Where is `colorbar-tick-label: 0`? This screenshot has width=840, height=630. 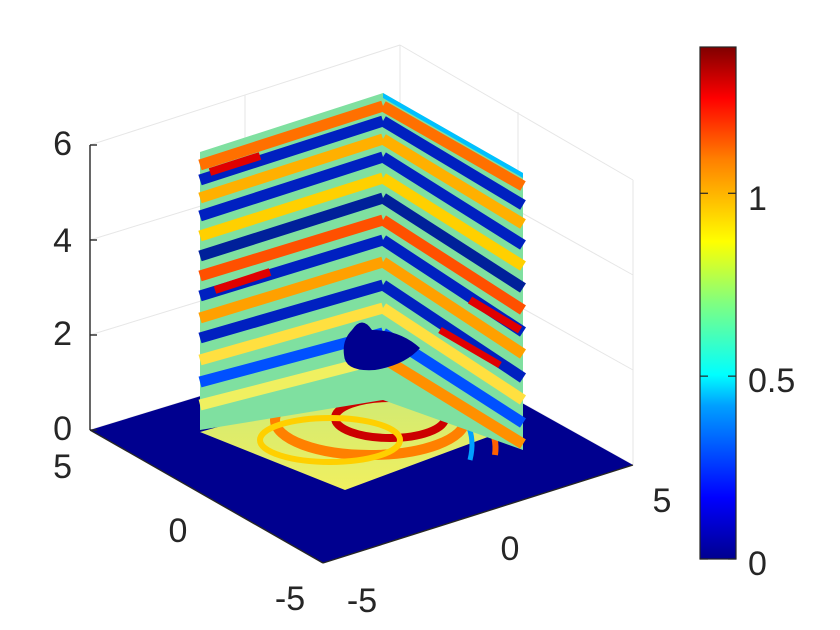
colorbar-tick-label: 0 is located at coordinates (757, 564).